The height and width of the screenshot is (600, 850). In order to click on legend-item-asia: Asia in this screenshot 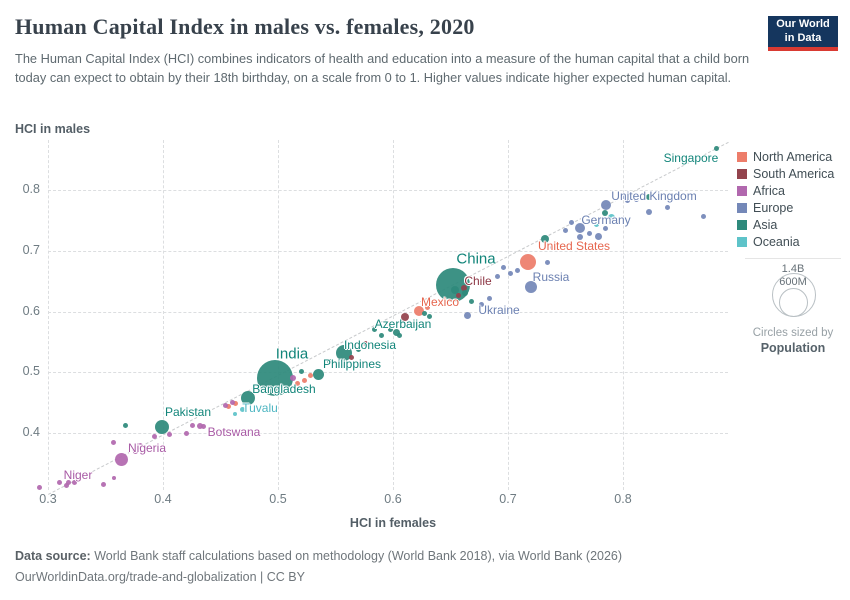, I will do `click(792, 224)`.